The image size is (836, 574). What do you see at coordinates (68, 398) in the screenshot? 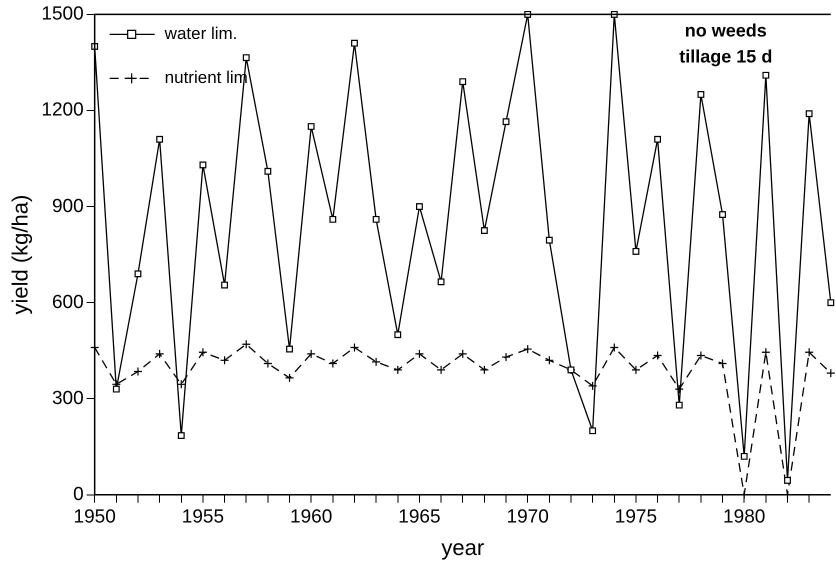
I see `y-tick-label: 300` at bounding box center [68, 398].